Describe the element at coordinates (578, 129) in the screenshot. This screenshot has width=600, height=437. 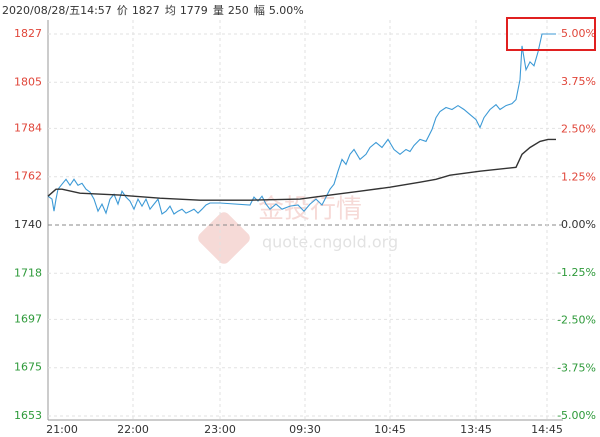
I see `y2-tick-label: 2.50%` at that location.